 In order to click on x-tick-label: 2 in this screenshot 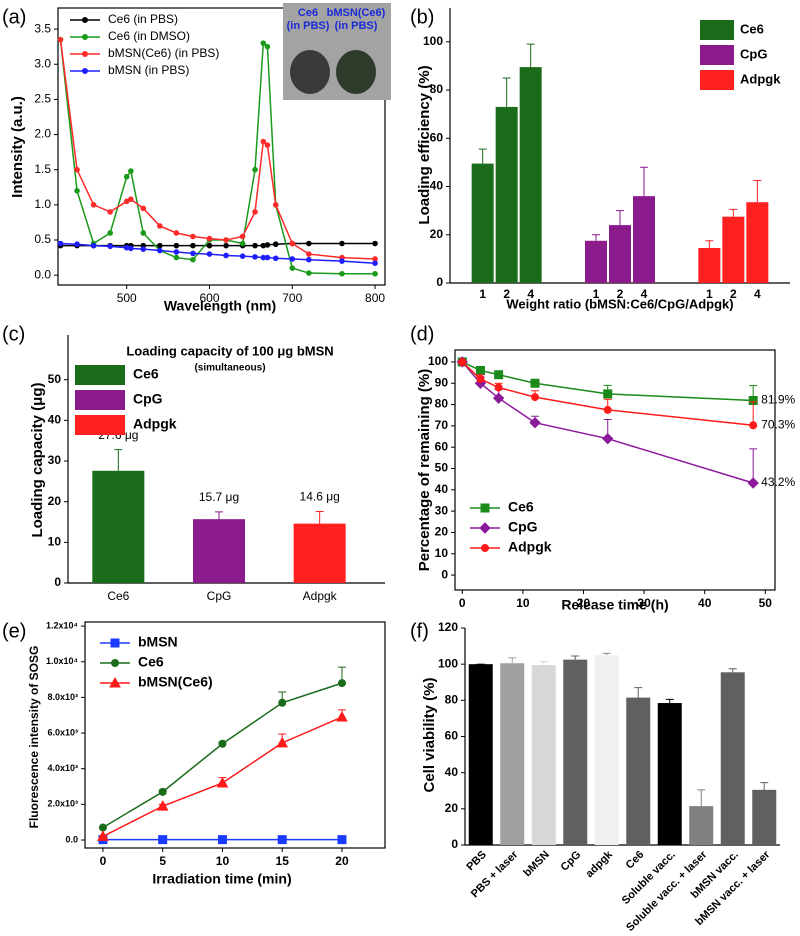, I will do `click(620, 294)`.